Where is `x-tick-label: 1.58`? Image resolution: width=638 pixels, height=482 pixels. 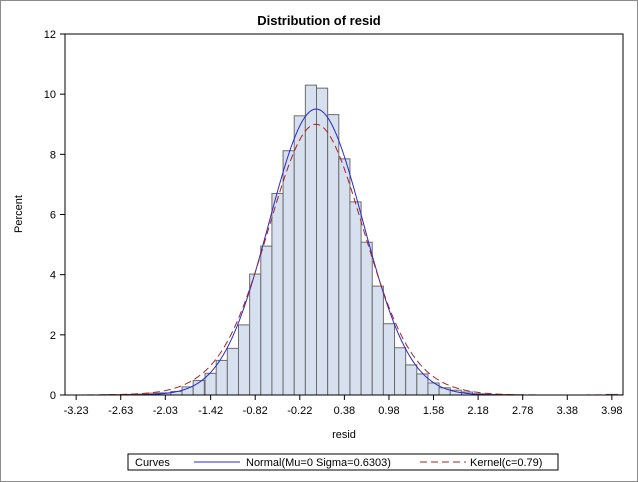
x-tick-label: 1.58 is located at coordinates (433, 411).